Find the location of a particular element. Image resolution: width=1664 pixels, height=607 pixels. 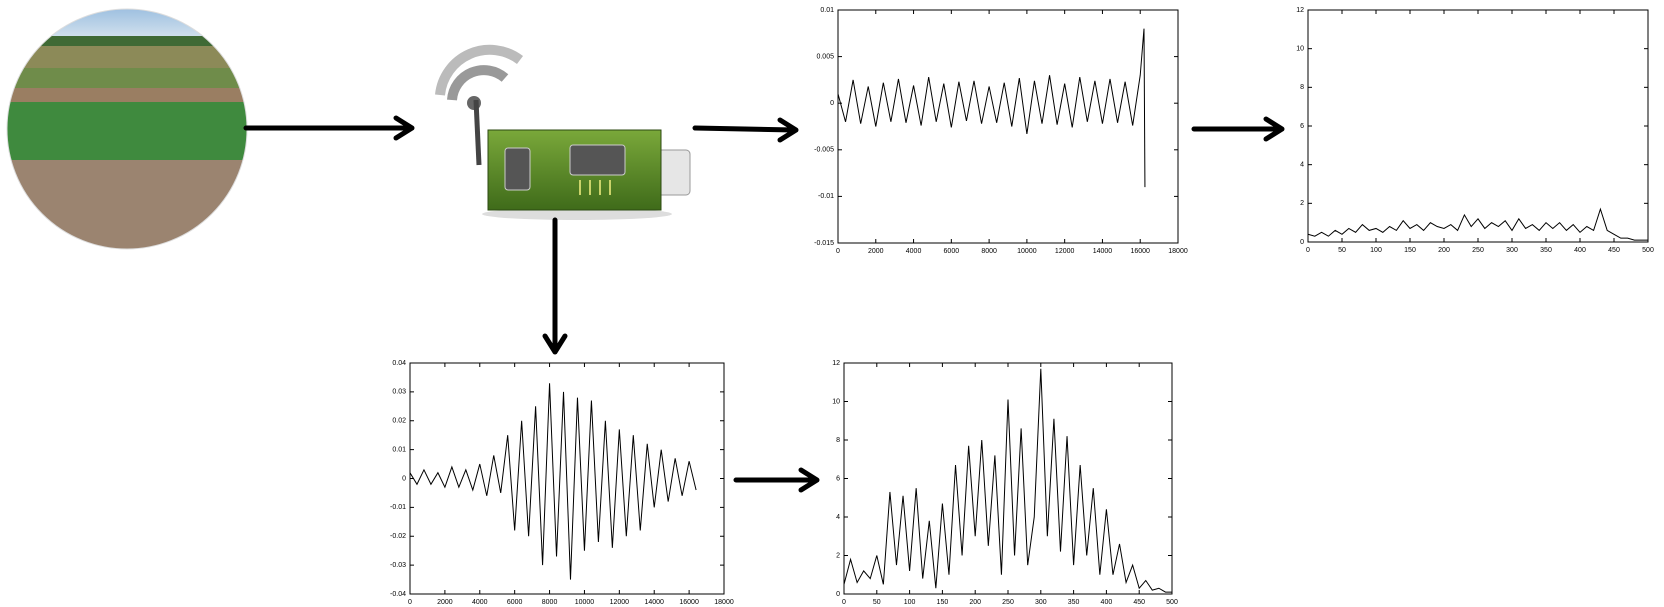

field-photo is located at coordinates (127, 129).